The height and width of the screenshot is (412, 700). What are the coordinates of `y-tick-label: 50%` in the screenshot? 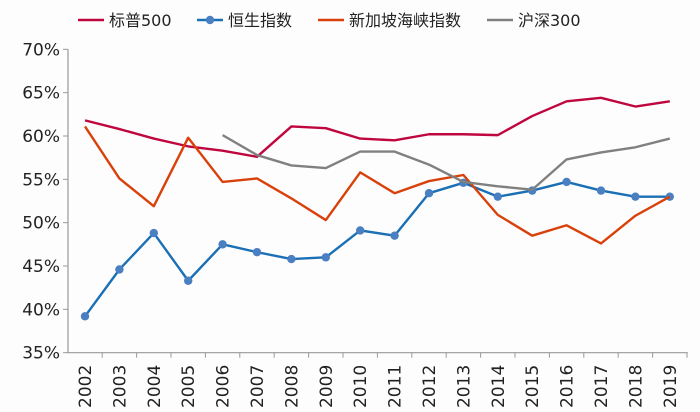 It's located at (41, 224).